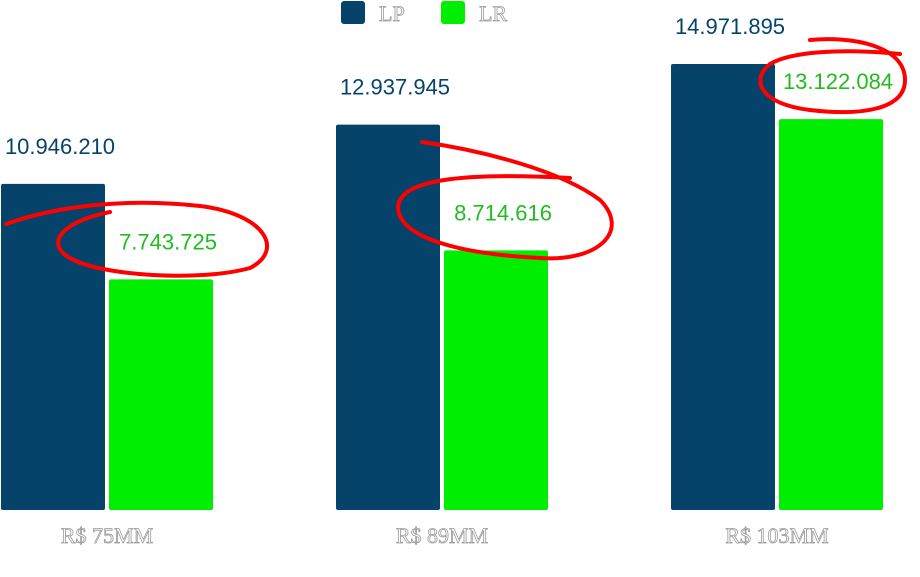 The width and height of the screenshot is (920, 577). Describe the element at coordinates (353, 12) in the screenshot. I see `legend-swatch-lp` at that location.